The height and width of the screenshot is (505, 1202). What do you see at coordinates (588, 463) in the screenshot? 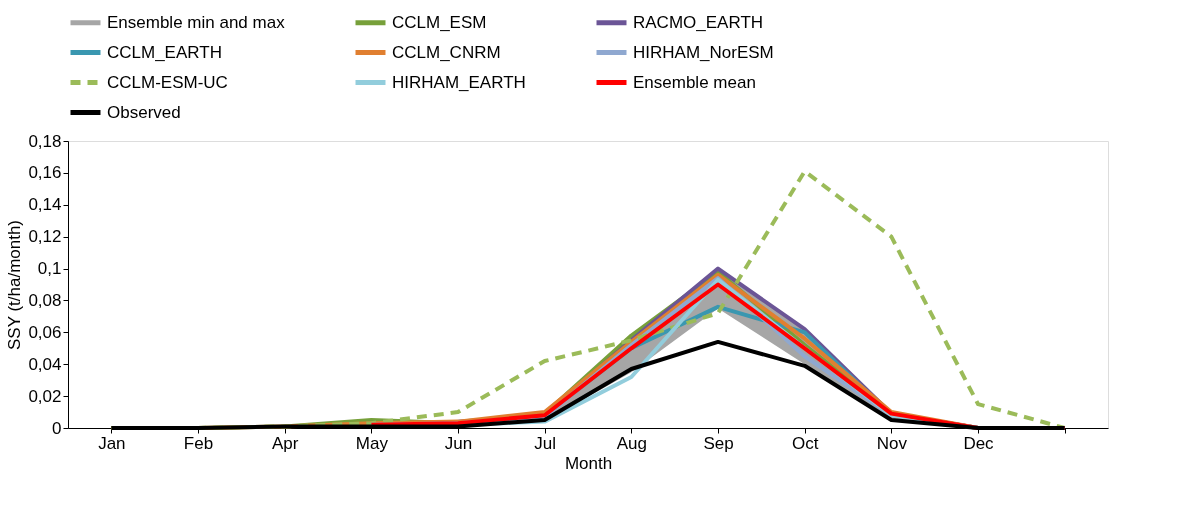
I see `x-axis-title: Month` at bounding box center [588, 463].